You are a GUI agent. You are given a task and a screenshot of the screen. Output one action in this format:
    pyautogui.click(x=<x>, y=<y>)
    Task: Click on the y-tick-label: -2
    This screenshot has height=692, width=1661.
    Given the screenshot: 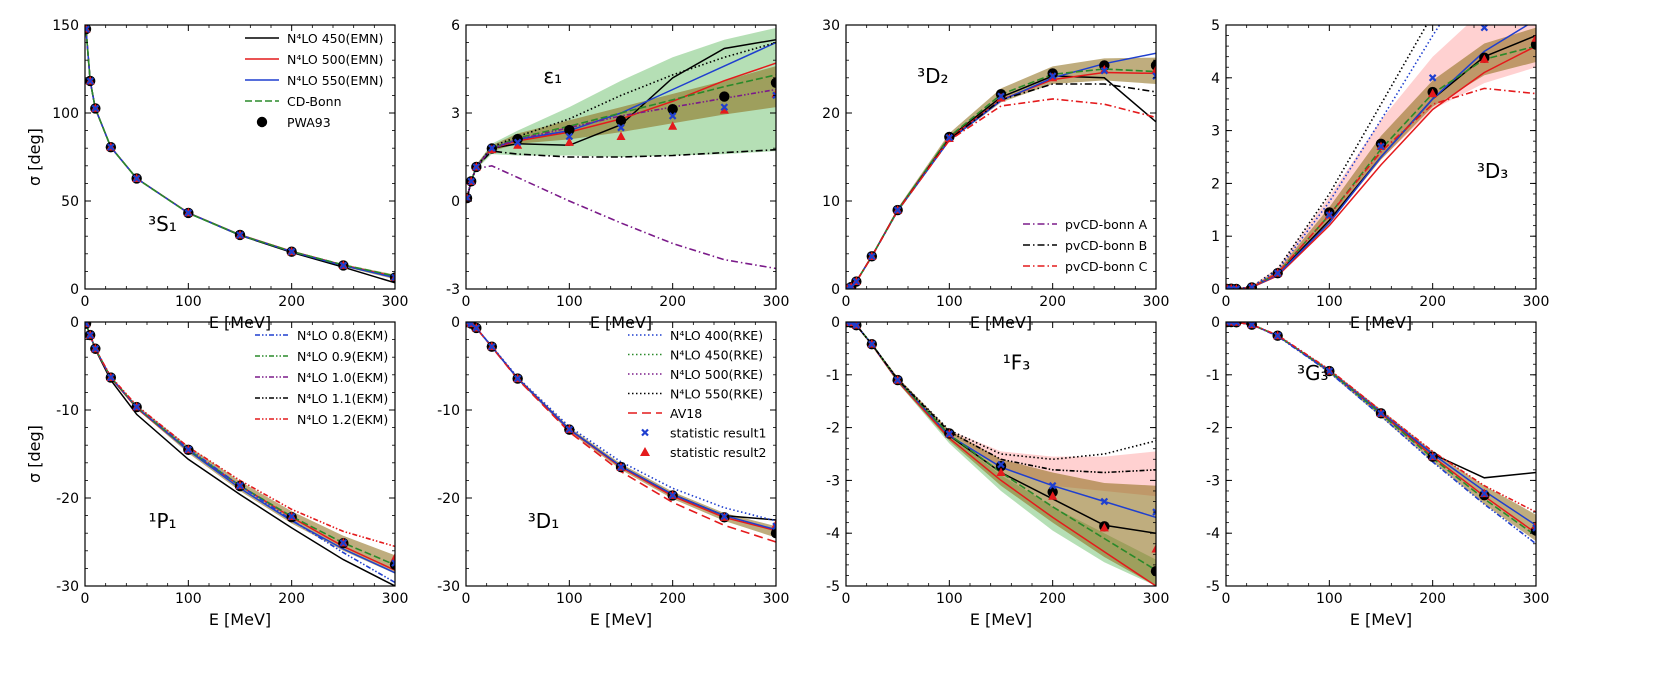 What is the action you would take?
    pyautogui.click(x=833, y=429)
    